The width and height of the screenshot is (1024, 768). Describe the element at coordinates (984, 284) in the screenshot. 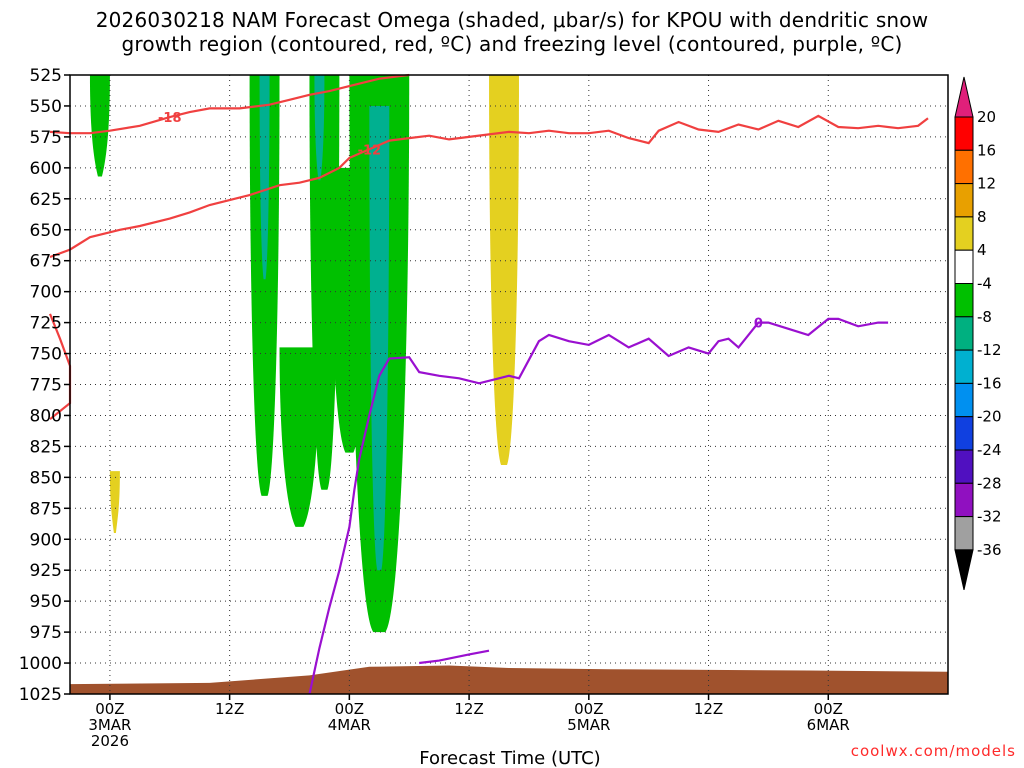

I see `colorbar-label-5: -4` at that location.